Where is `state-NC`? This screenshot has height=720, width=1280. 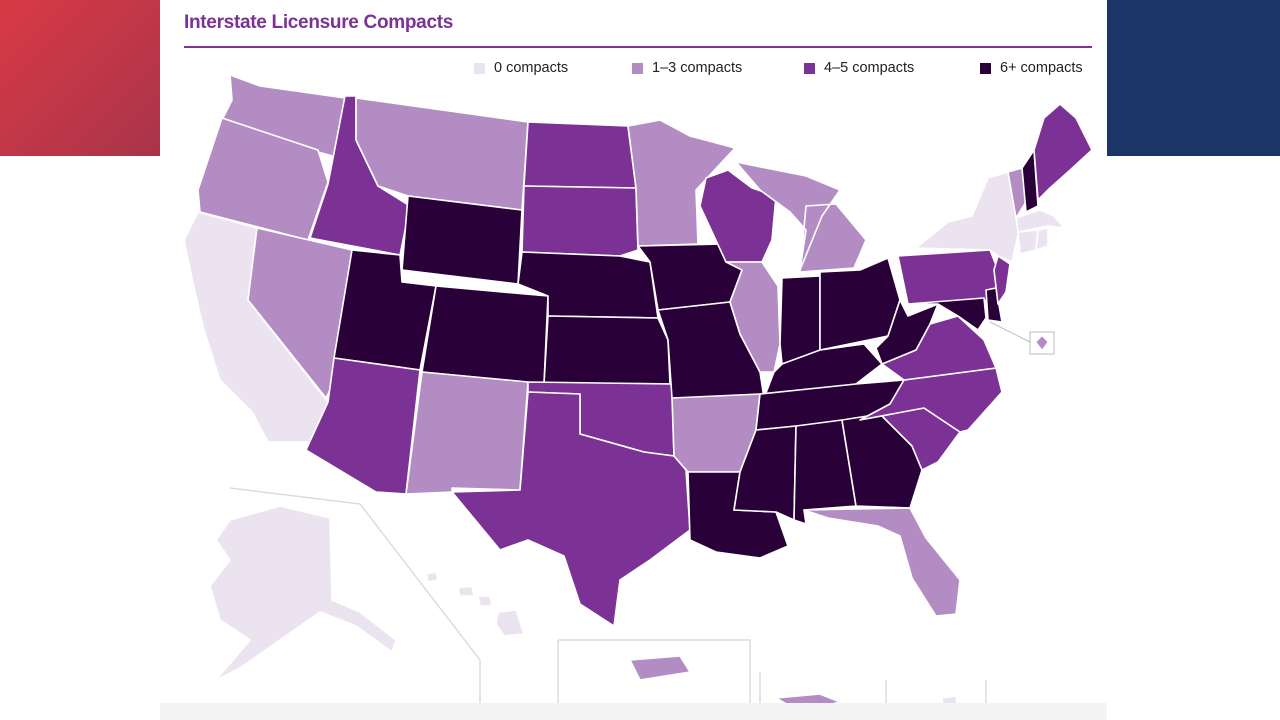
state-NC is located at coordinates (931, 400).